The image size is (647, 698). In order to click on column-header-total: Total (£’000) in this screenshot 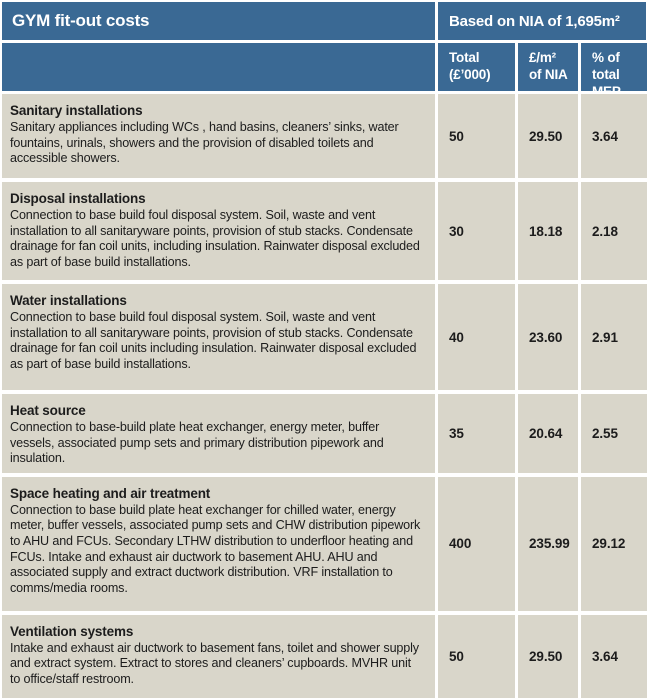, I will do `click(476, 67)`.